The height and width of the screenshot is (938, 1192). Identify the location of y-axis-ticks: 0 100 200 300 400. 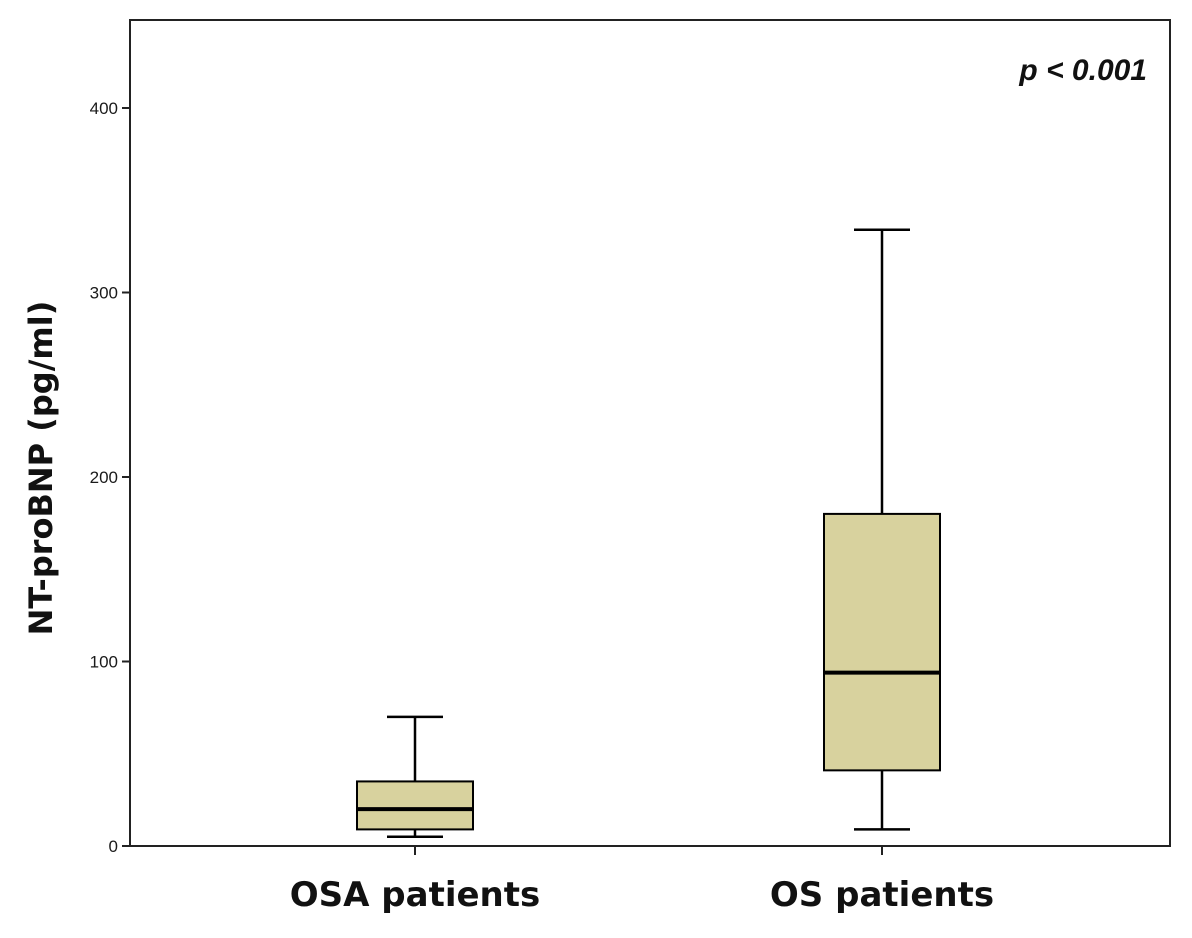
(110, 477).